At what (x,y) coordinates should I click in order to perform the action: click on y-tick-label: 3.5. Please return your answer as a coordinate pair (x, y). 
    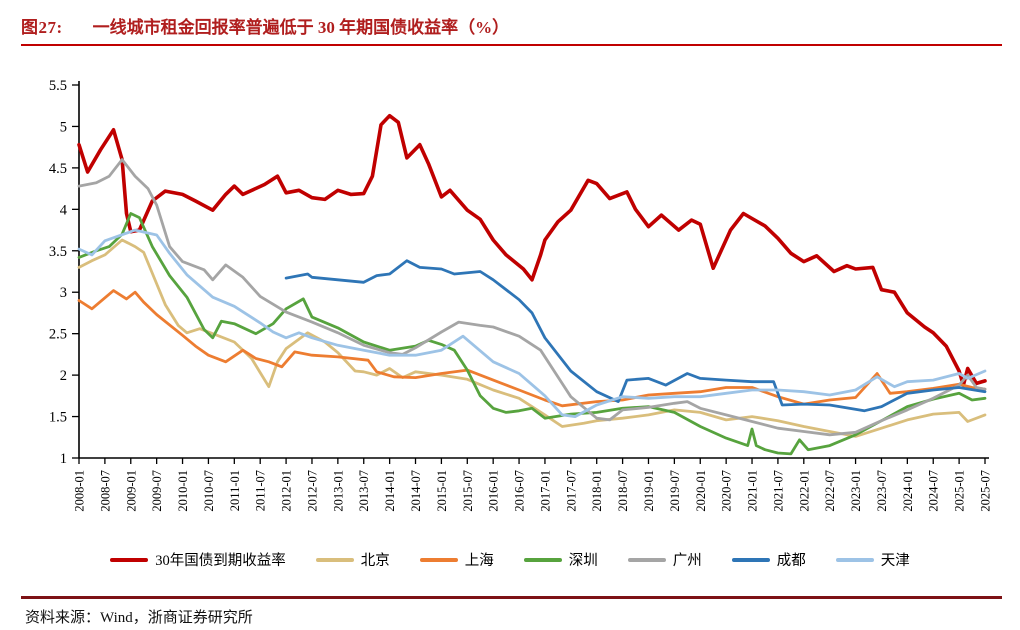
    Looking at the image, I should click on (58, 252).